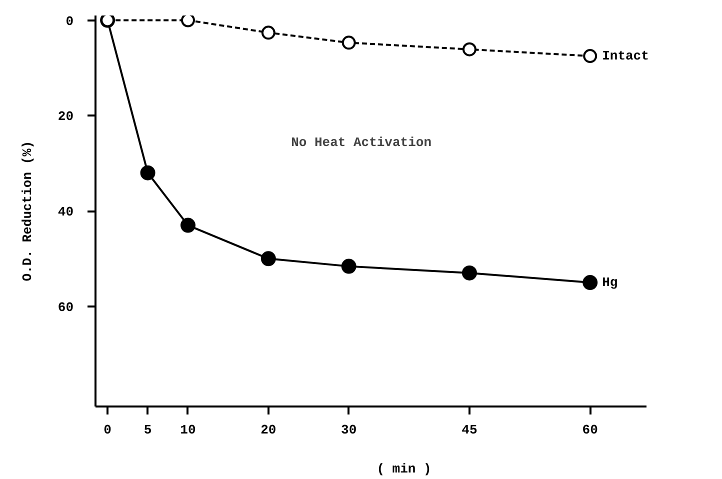 This screenshot has height=479, width=722. Describe the element at coordinates (108, 430) in the screenshot. I see `x-tick-label: 0` at that location.